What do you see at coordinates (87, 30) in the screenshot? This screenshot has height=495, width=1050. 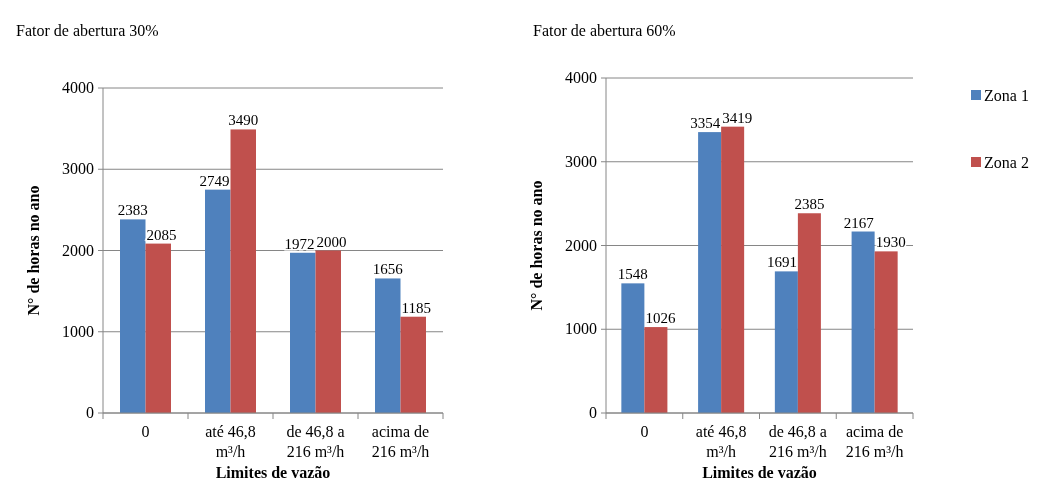 I see `chart-title: Fator de abertura 30%` at bounding box center [87, 30].